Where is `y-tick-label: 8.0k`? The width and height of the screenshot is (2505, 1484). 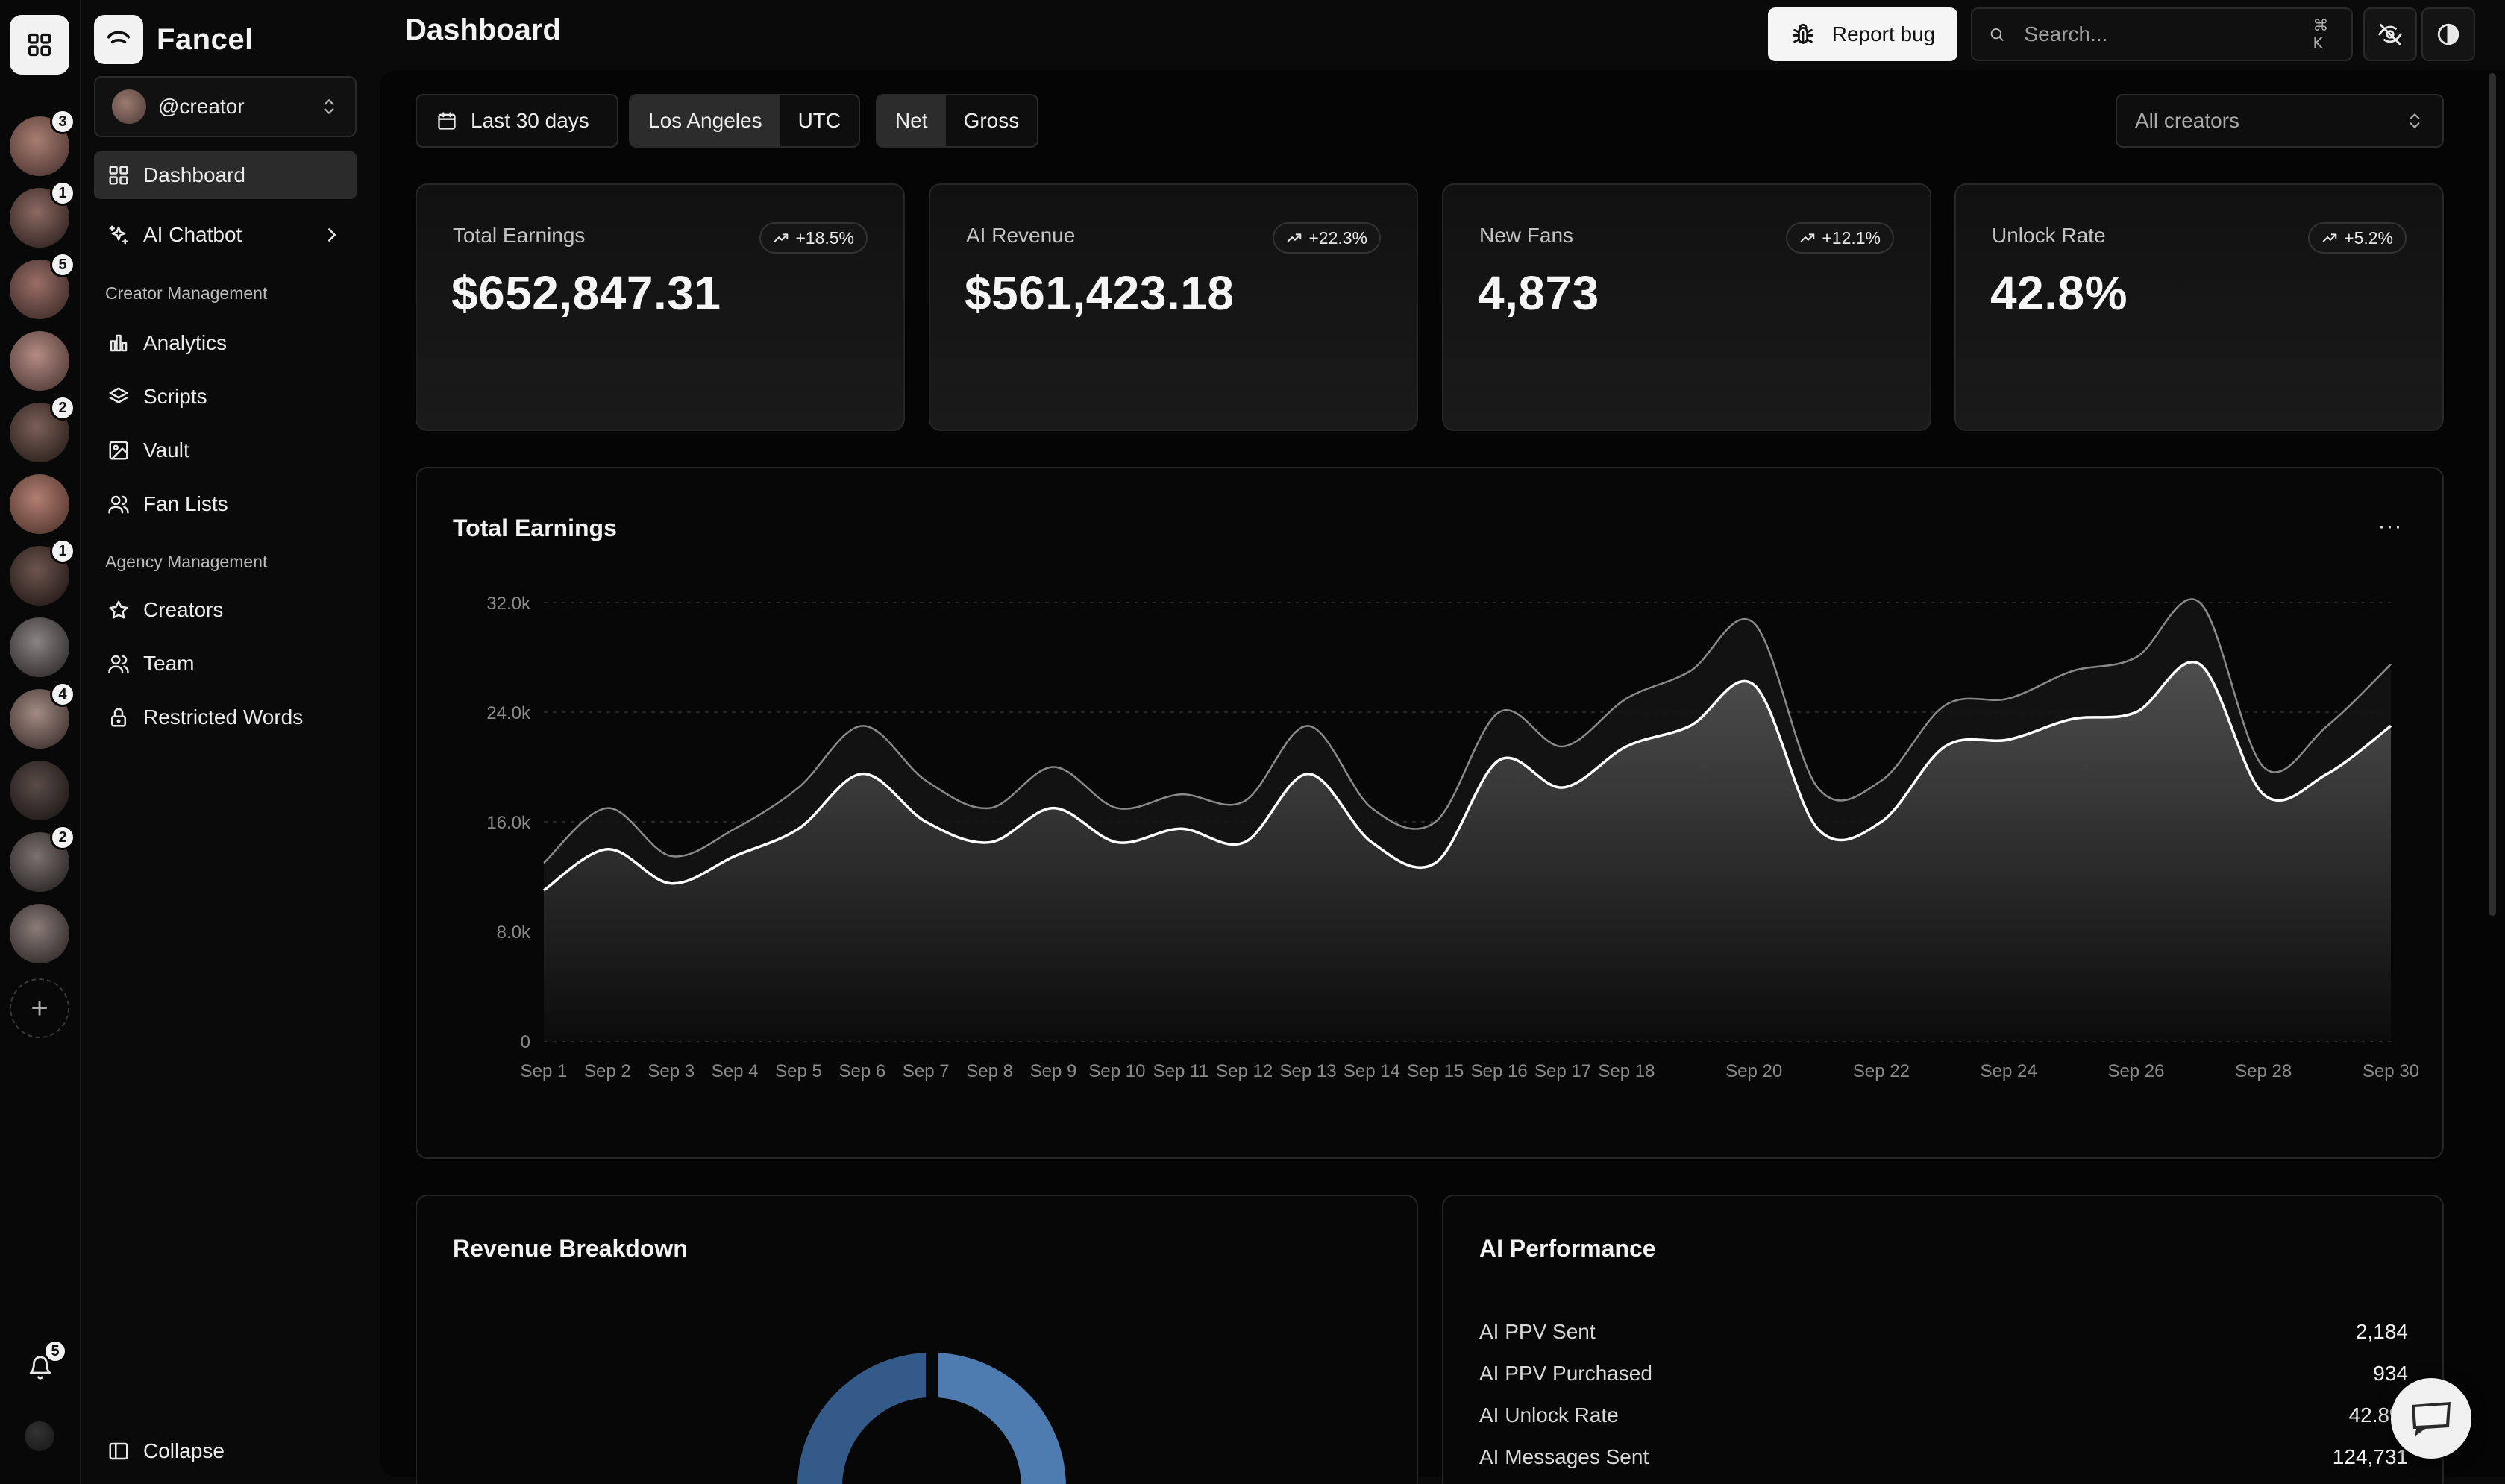
y-tick-label: 8.0k is located at coordinates (514, 933).